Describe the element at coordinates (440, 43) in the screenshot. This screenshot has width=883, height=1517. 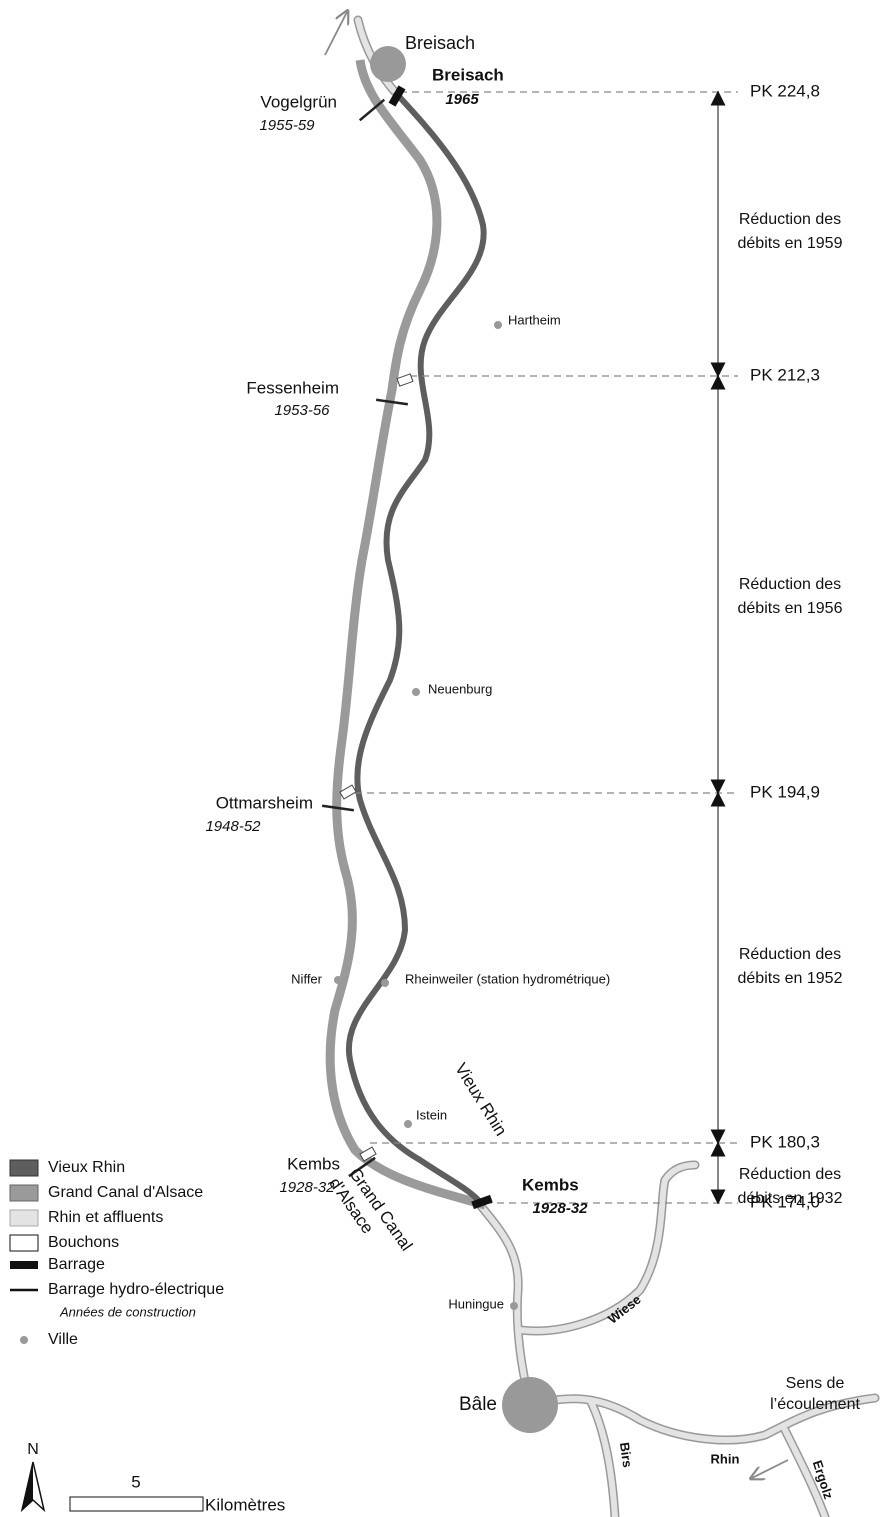
I see `city-label: Breisach` at that location.